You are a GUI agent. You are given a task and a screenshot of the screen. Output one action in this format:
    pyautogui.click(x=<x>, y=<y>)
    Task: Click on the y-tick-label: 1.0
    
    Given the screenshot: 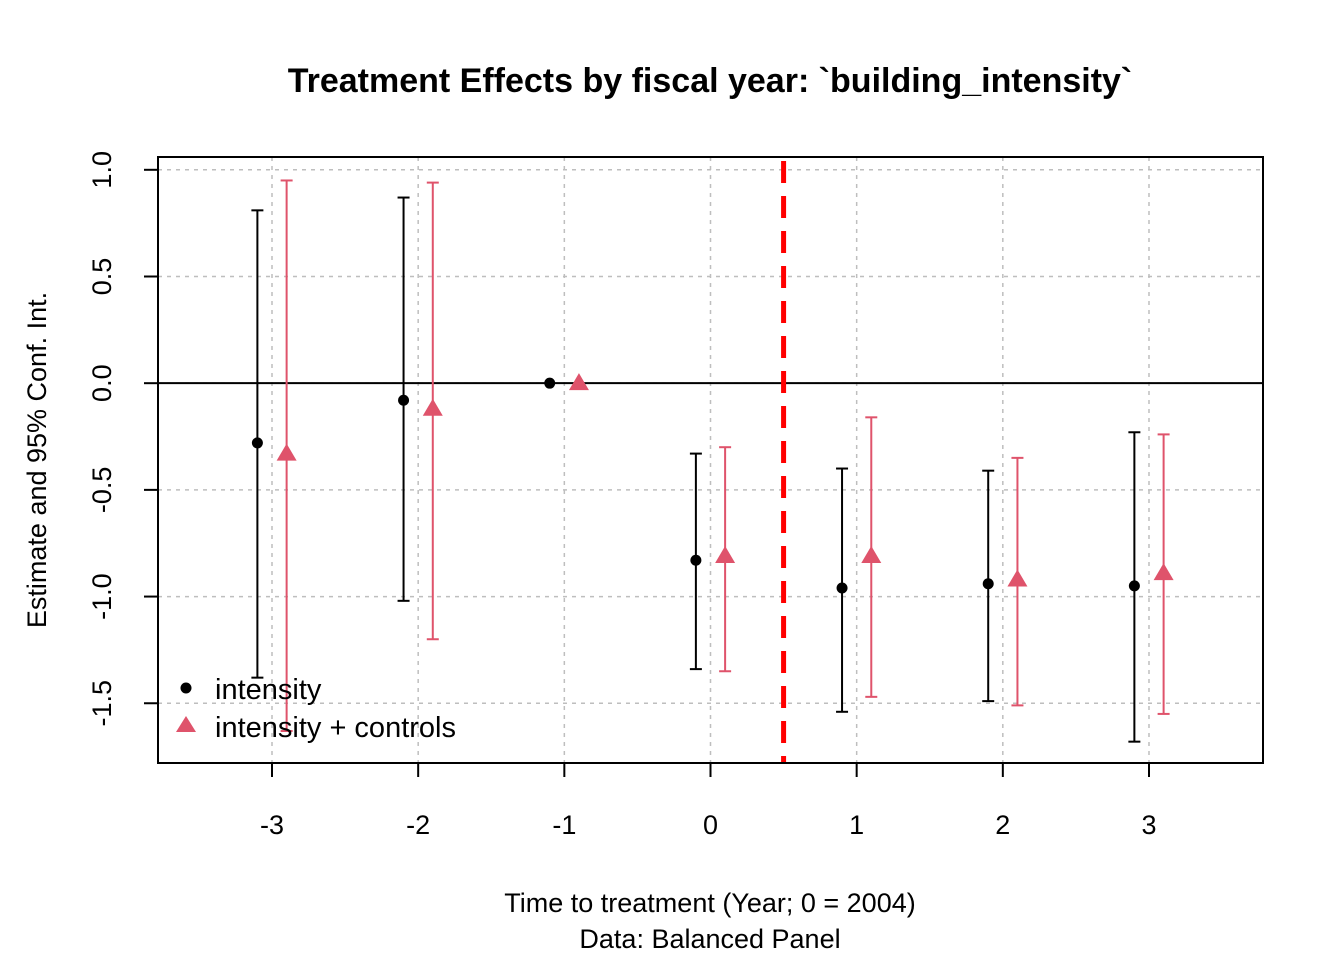 What is the action you would take?
    pyautogui.click(x=102, y=170)
    